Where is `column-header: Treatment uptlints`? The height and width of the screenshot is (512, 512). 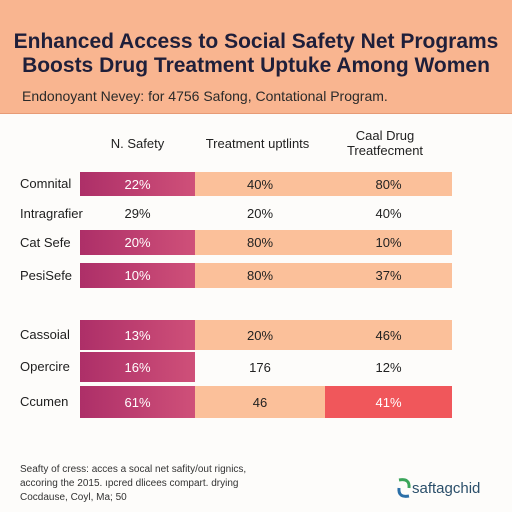
column-header: Treatment uptlints is located at coordinates (257, 143).